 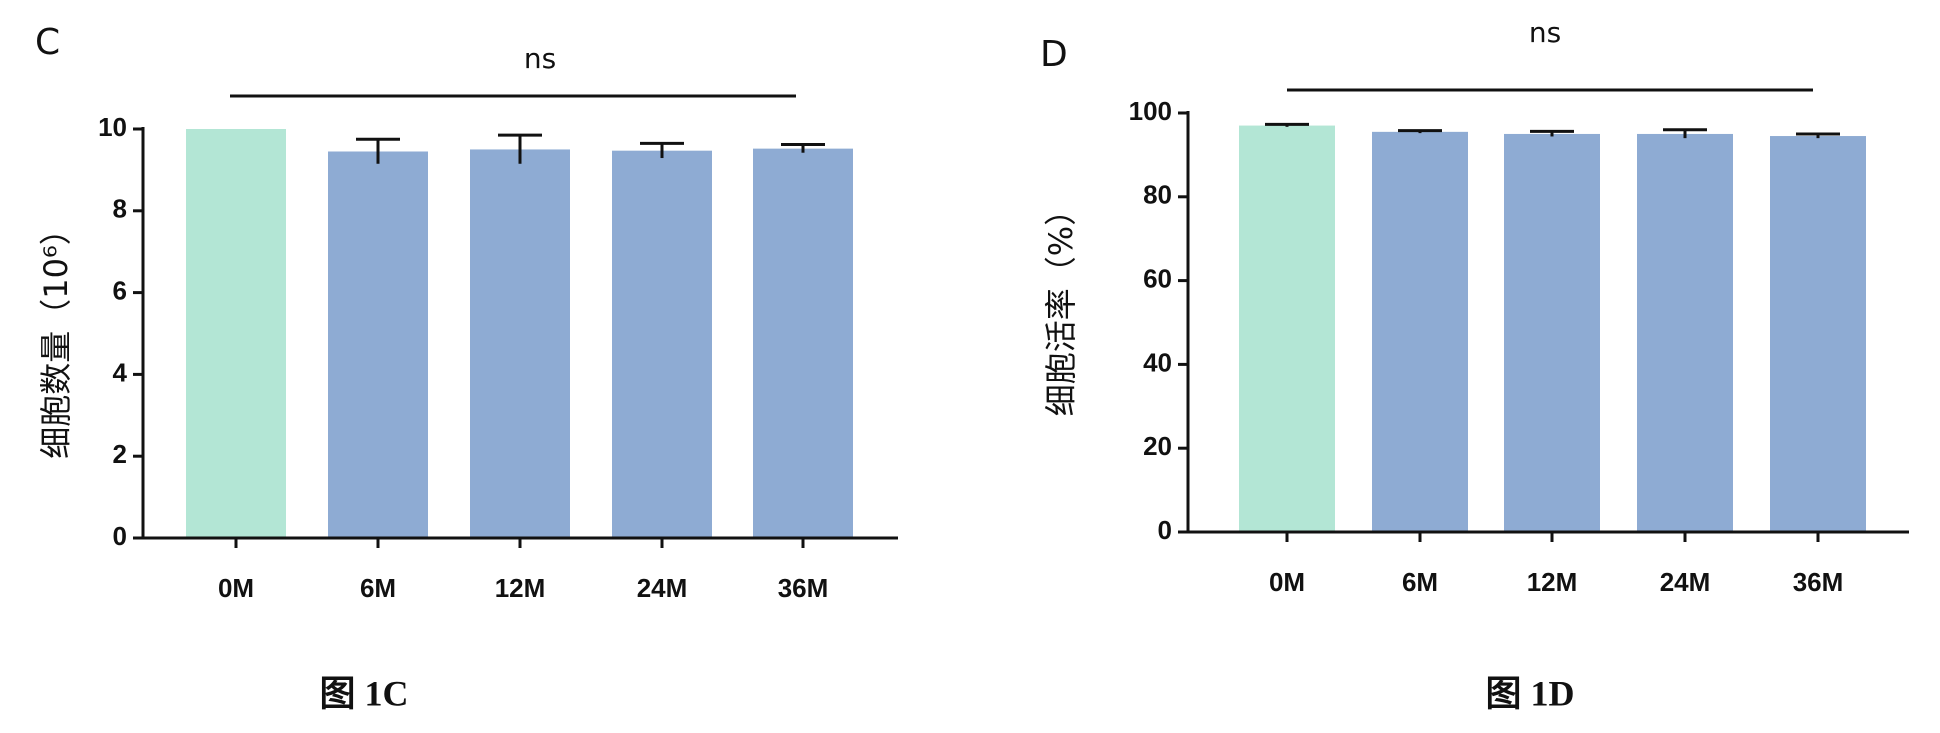 I want to click on y-tick-label: 60, so click(x=1157, y=278).